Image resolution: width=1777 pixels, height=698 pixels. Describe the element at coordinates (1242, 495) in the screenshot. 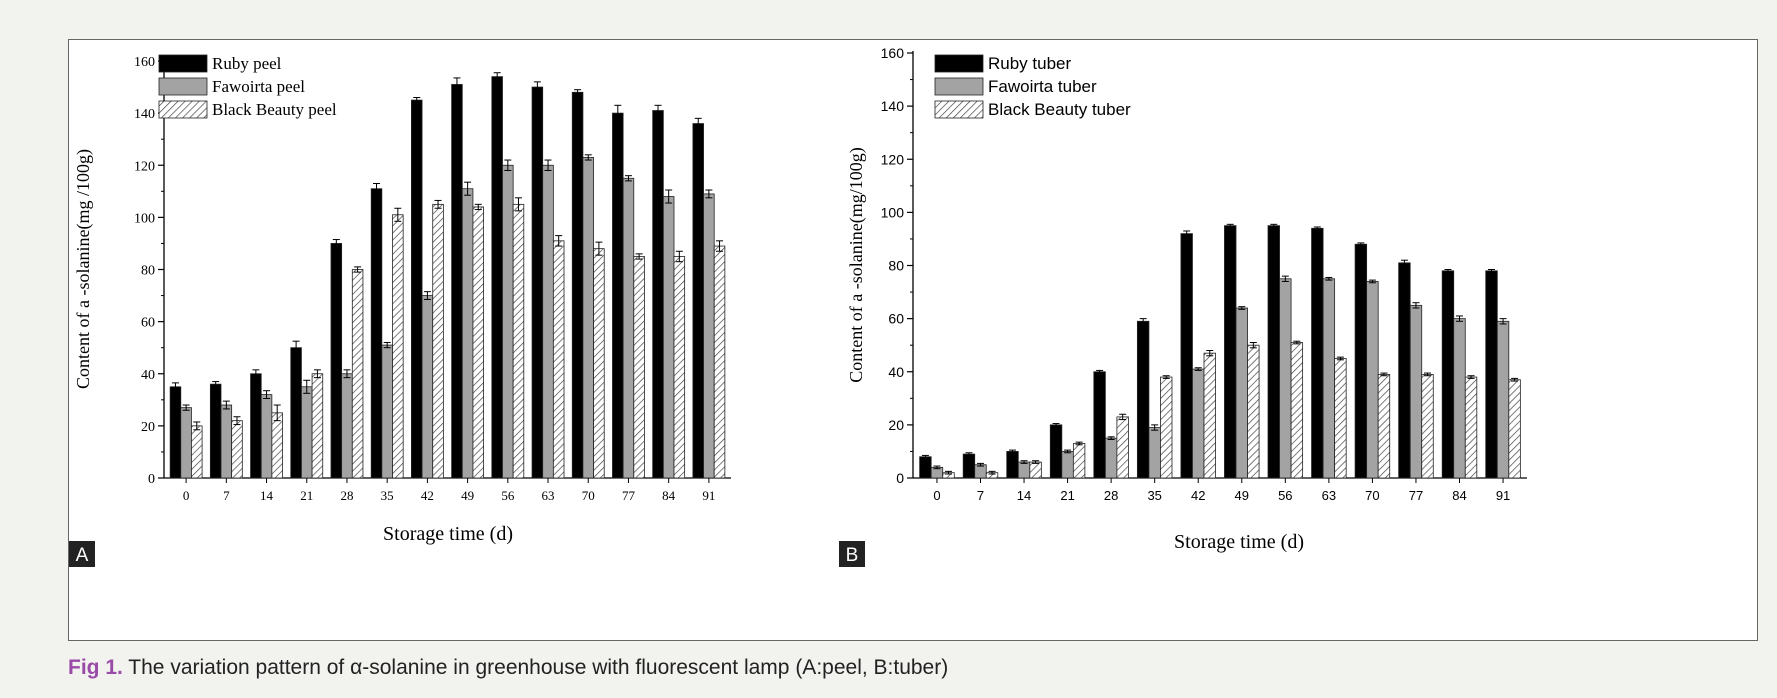

I see `chartb-x-tick-label: 49` at that location.